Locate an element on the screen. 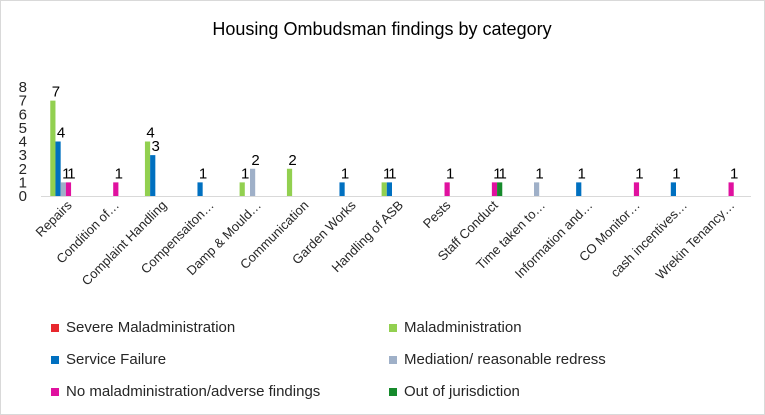 This screenshot has height=415, width=765. category-label: Pests is located at coordinates (437, 214).